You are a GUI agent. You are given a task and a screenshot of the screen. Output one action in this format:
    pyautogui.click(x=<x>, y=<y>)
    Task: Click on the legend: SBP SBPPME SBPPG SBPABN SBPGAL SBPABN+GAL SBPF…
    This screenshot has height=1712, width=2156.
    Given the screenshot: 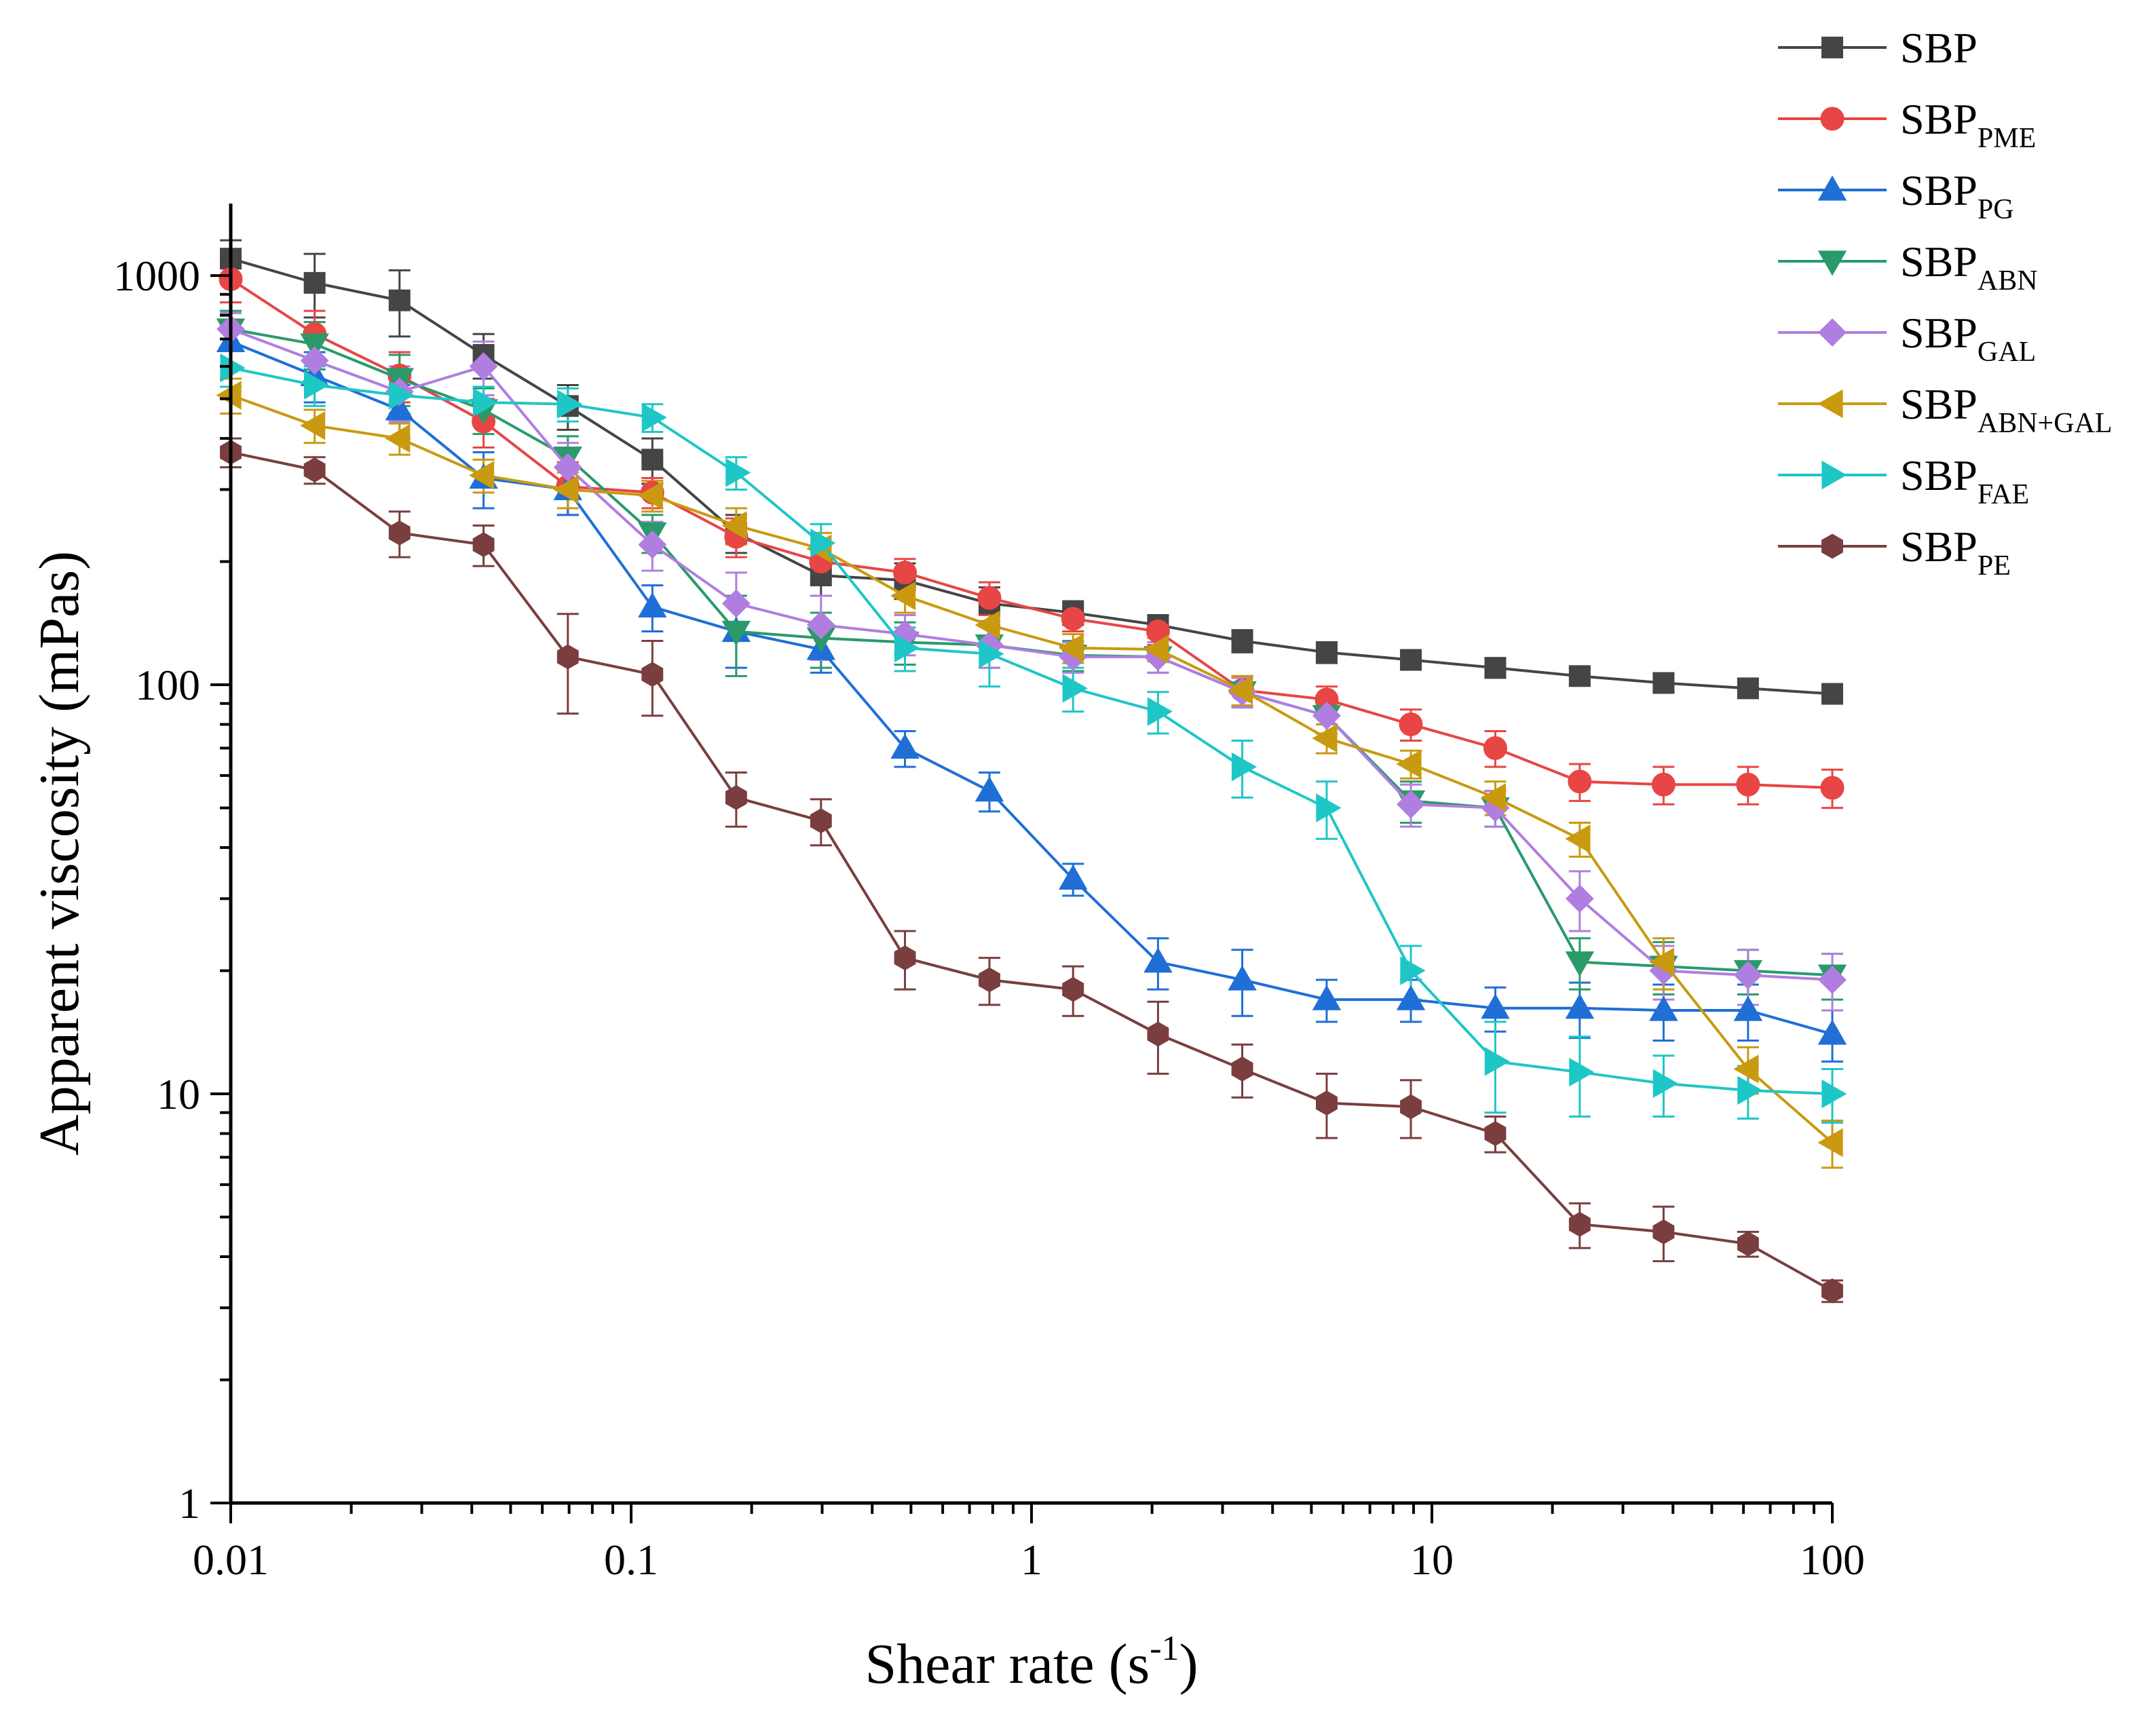 What is the action you would take?
    pyautogui.click(x=1946, y=303)
    